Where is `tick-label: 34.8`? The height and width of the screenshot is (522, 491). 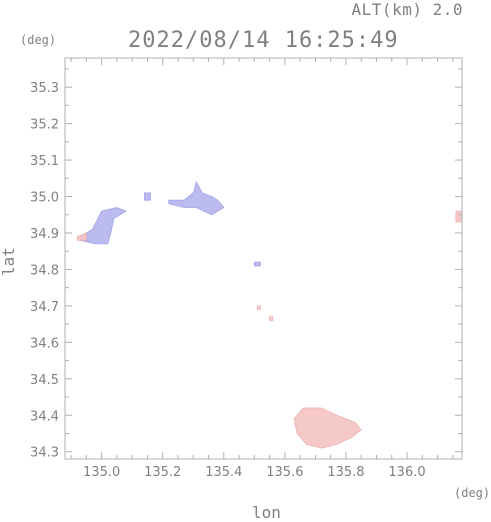 tick-label: 34.8 is located at coordinates (44, 270).